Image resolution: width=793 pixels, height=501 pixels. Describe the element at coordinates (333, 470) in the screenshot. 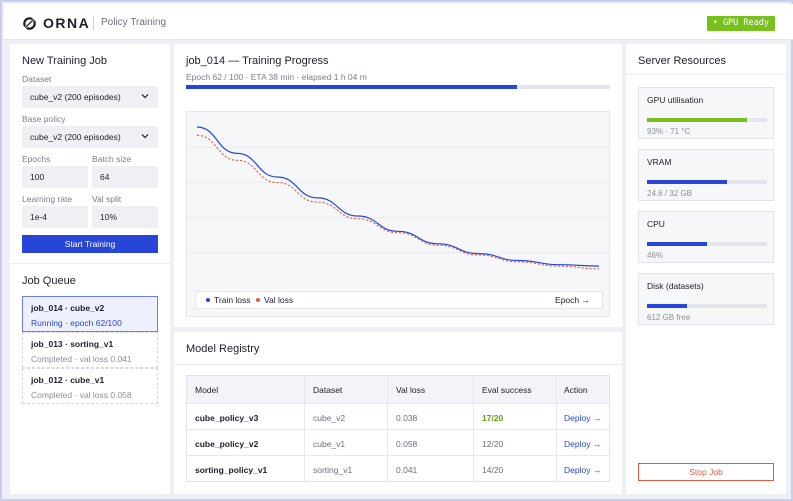

I see `model-dataset: sorting_v1` at that location.